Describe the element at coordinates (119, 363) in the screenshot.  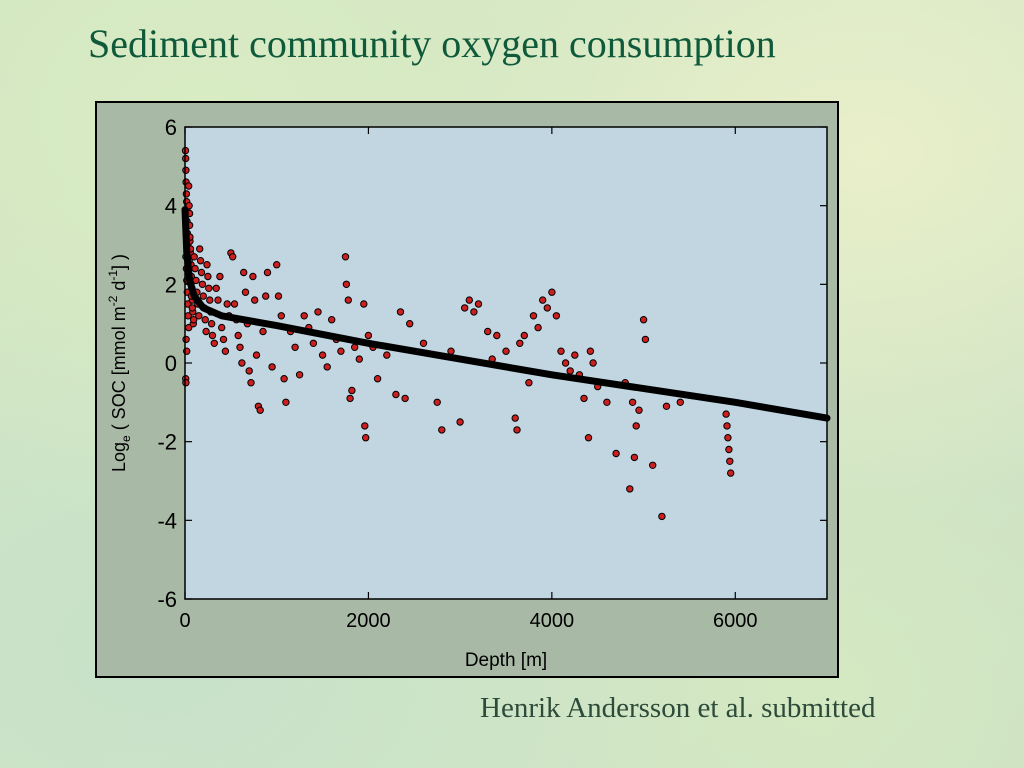
I see `y-axis-label: Loge ( SOC [mmol m-2 d-1] )` at that location.